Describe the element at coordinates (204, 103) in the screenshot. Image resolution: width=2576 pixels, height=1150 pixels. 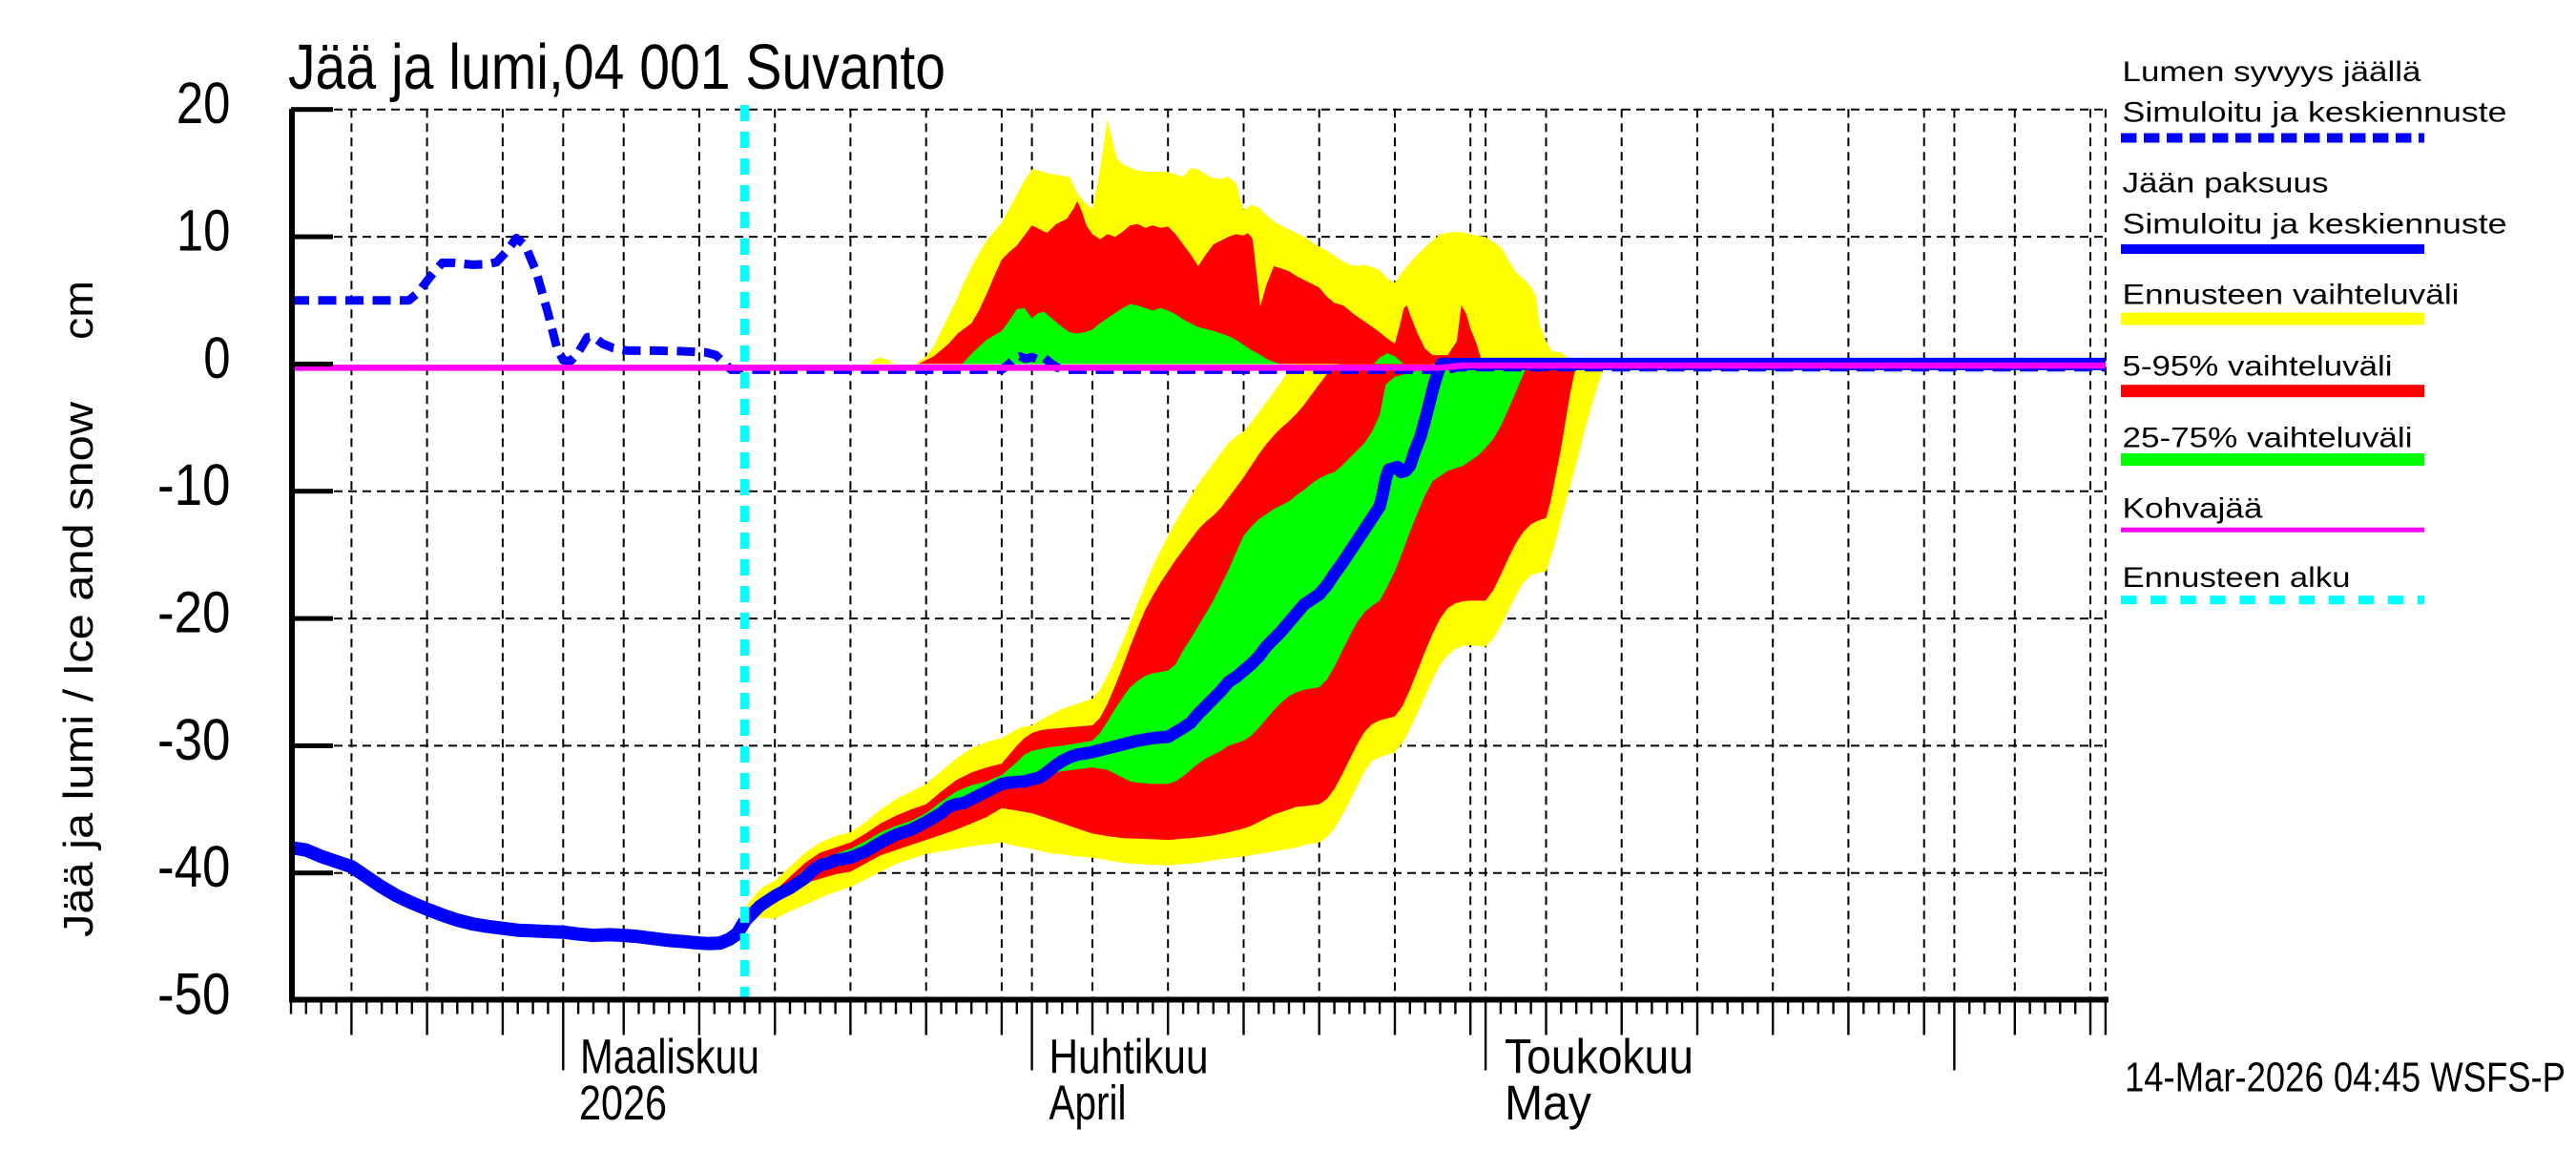
I see `svg-text: 20` at that location.